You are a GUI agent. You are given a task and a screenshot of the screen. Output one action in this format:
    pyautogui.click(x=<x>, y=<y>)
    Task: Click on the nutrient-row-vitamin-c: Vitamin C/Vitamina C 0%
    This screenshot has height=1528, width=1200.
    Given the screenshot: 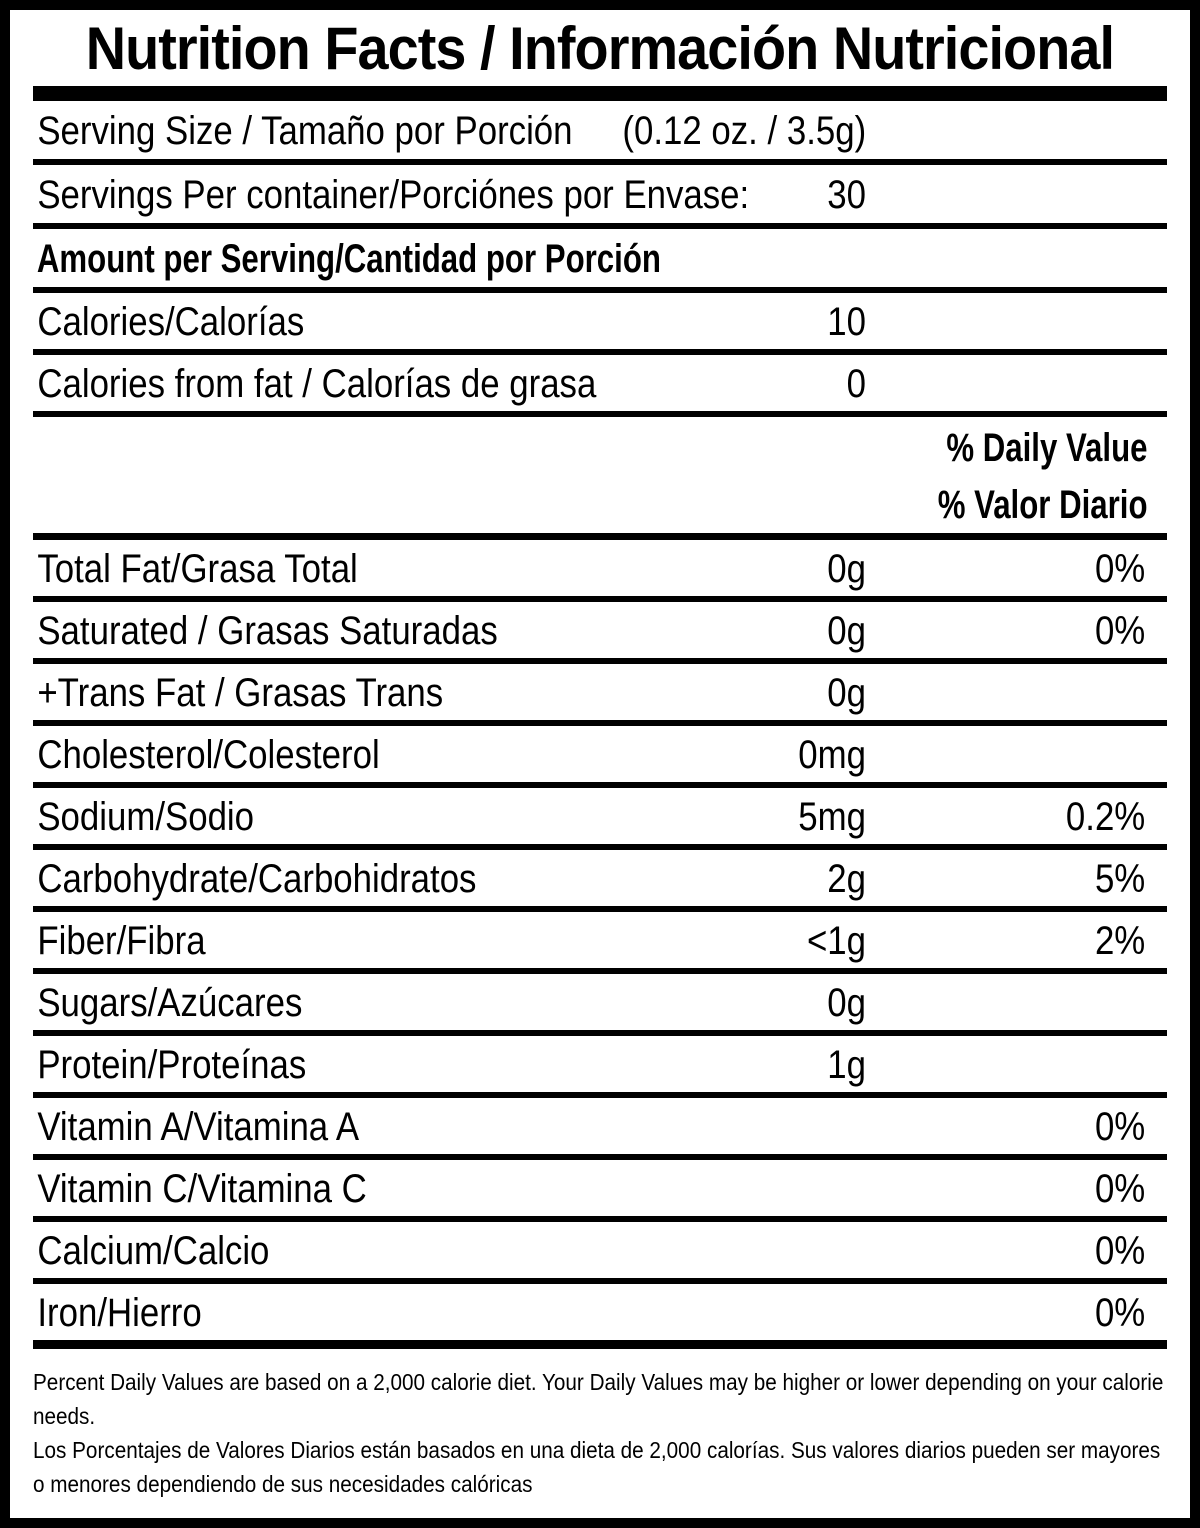 What is the action you would take?
    pyautogui.click(x=600, y=1191)
    